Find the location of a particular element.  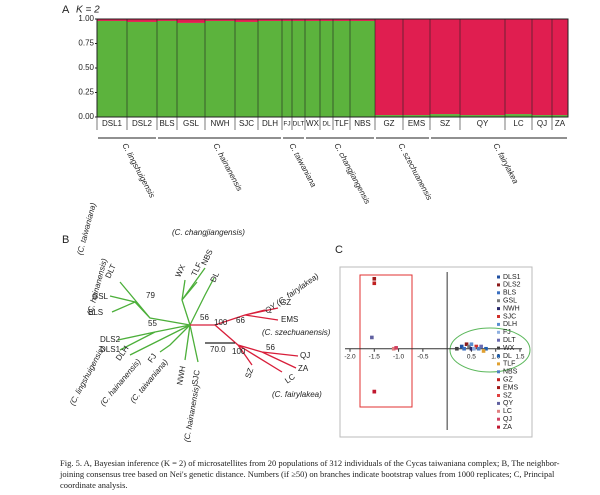

population-label: DLH is located at coordinates (270, 123).